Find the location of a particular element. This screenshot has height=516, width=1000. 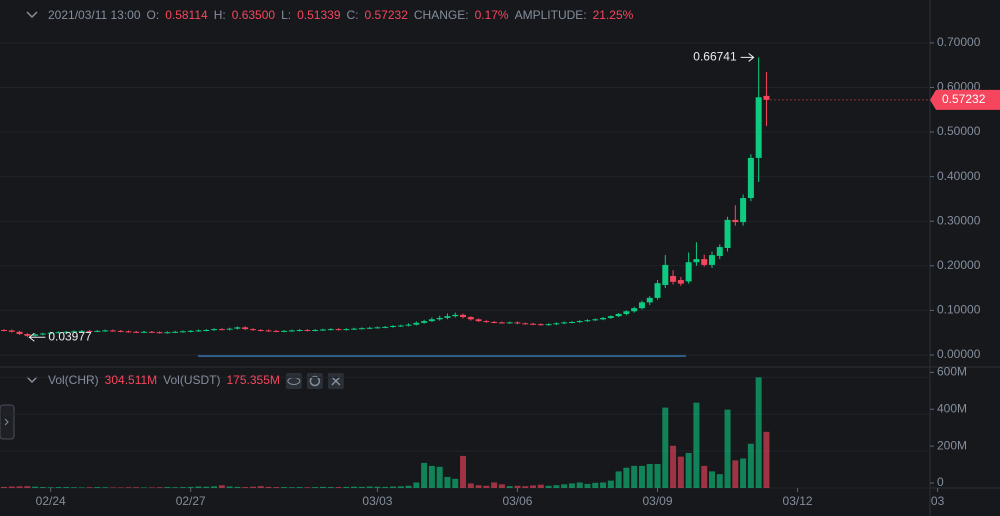

expand-icon is located at coordinates (6, 422).